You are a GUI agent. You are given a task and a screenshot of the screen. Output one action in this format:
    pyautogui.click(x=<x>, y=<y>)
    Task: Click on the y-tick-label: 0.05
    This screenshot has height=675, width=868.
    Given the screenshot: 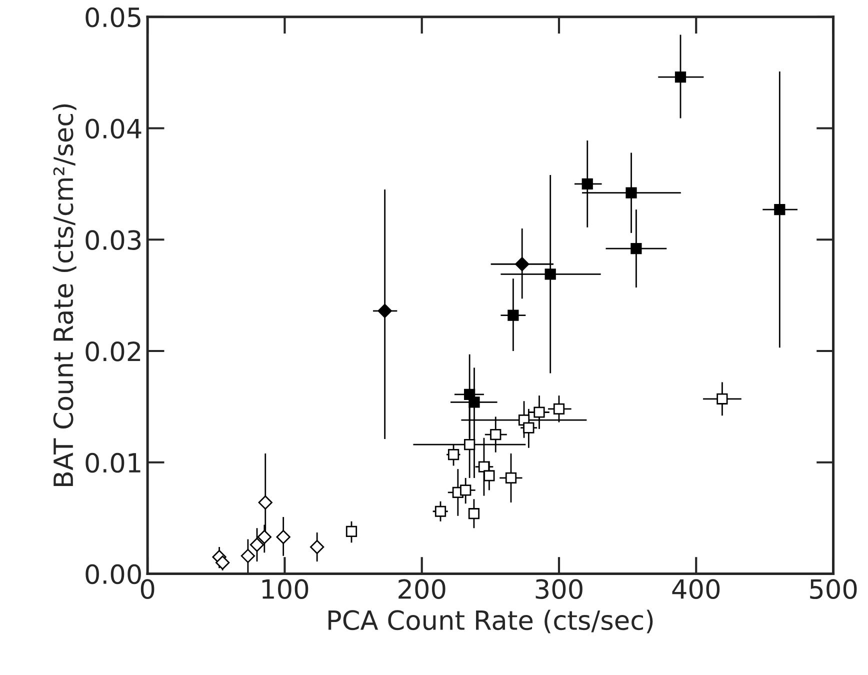 What is the action you would take?
    pyautogui.click(x=113, y=17)
    